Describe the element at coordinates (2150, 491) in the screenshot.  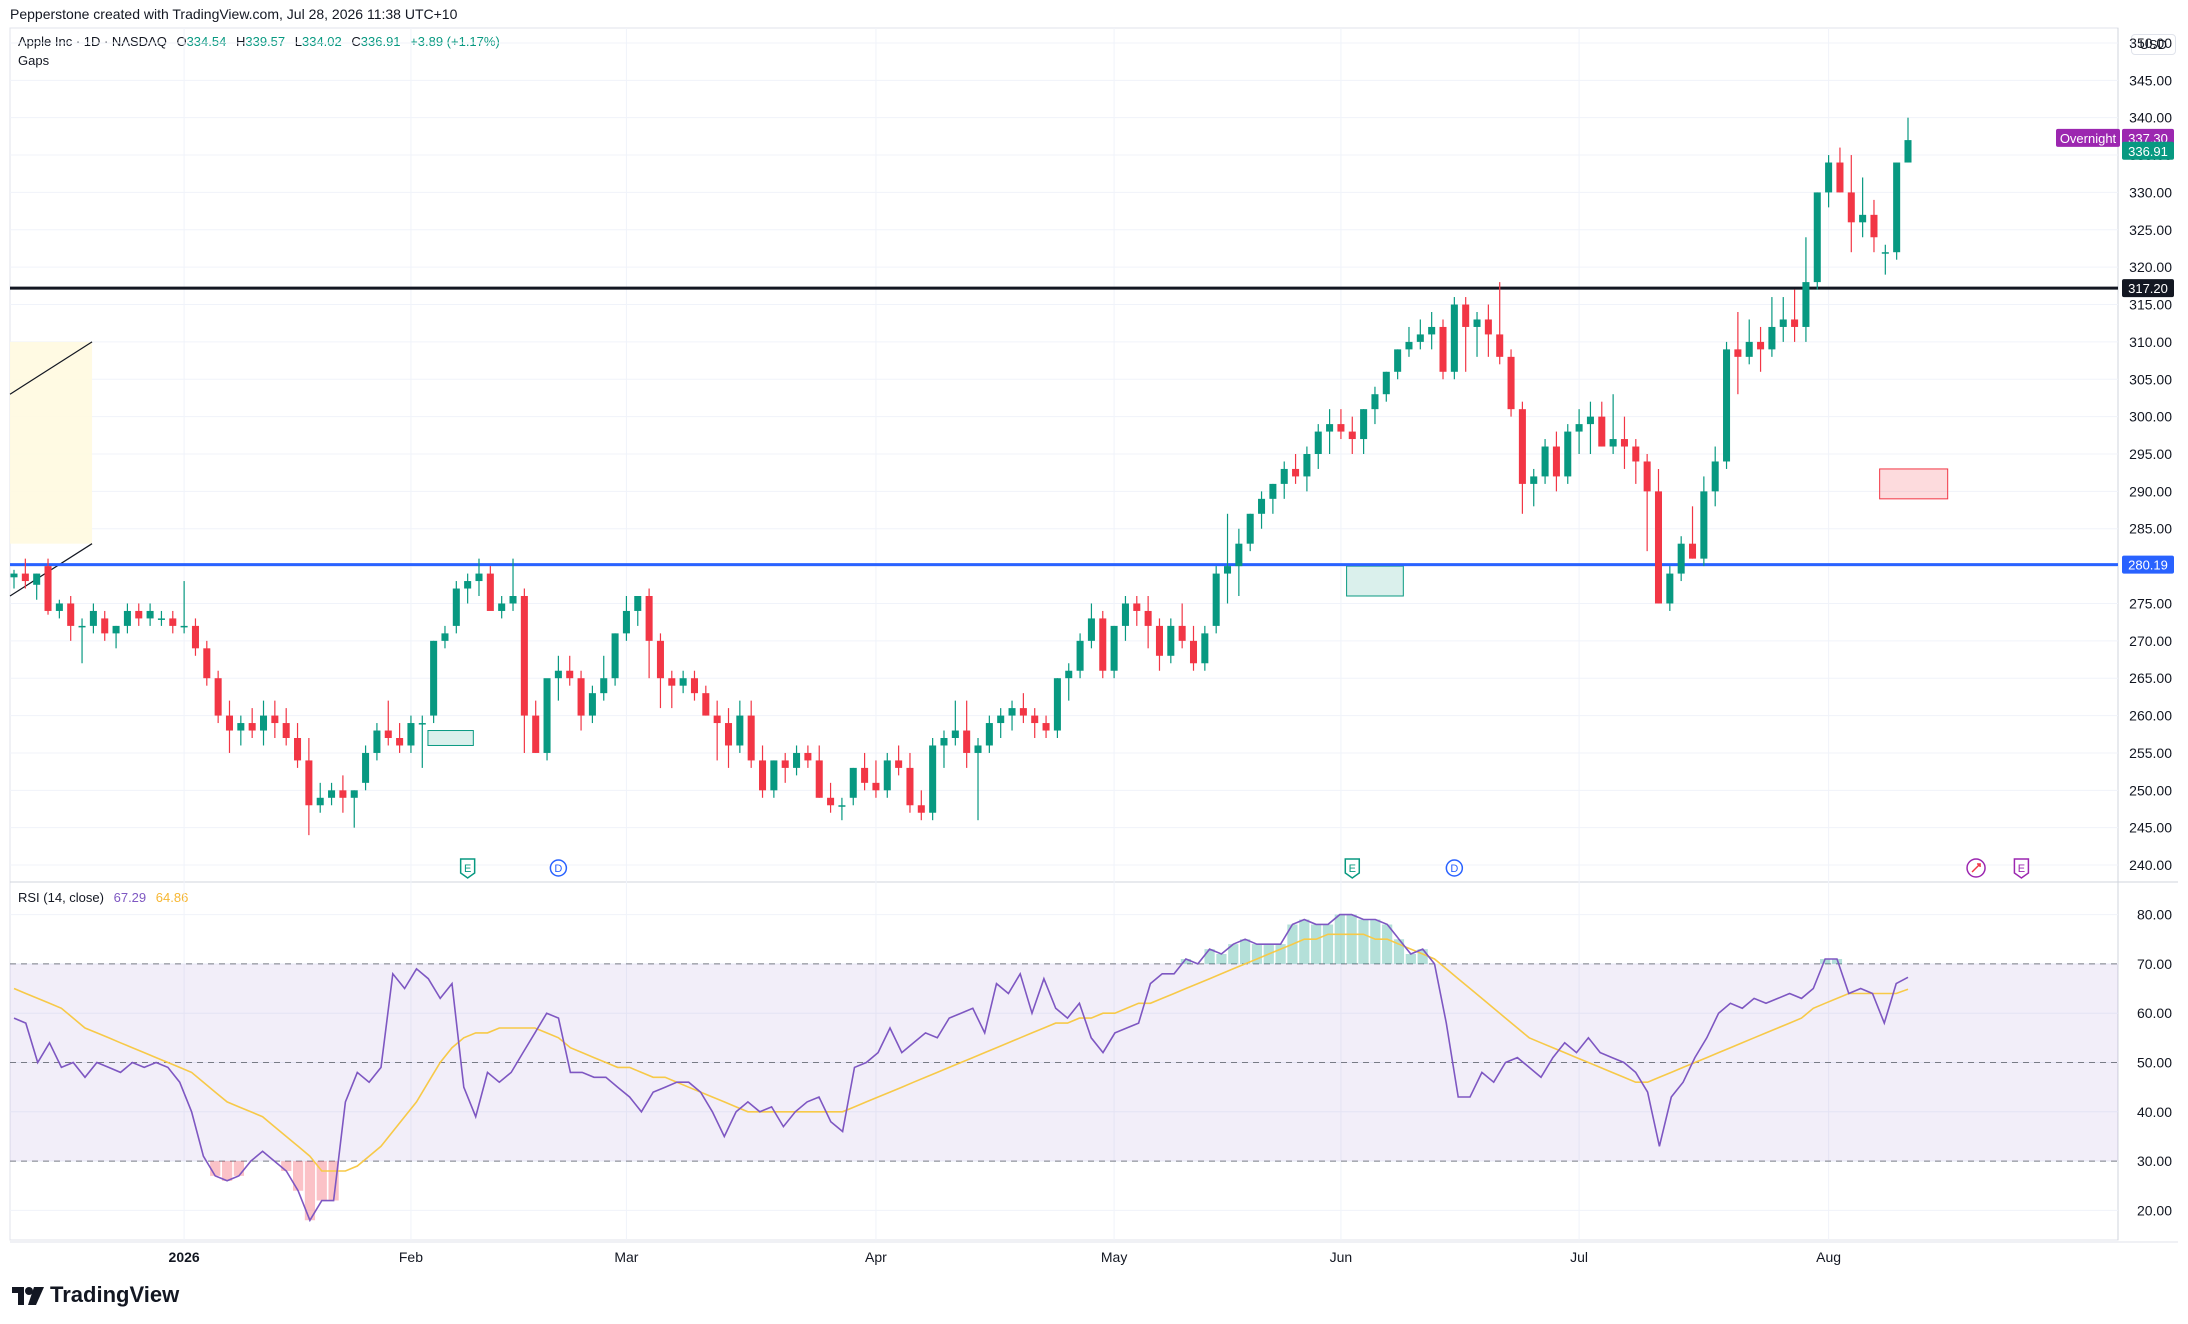
I see `price-tick-label: 290.00` at that location.